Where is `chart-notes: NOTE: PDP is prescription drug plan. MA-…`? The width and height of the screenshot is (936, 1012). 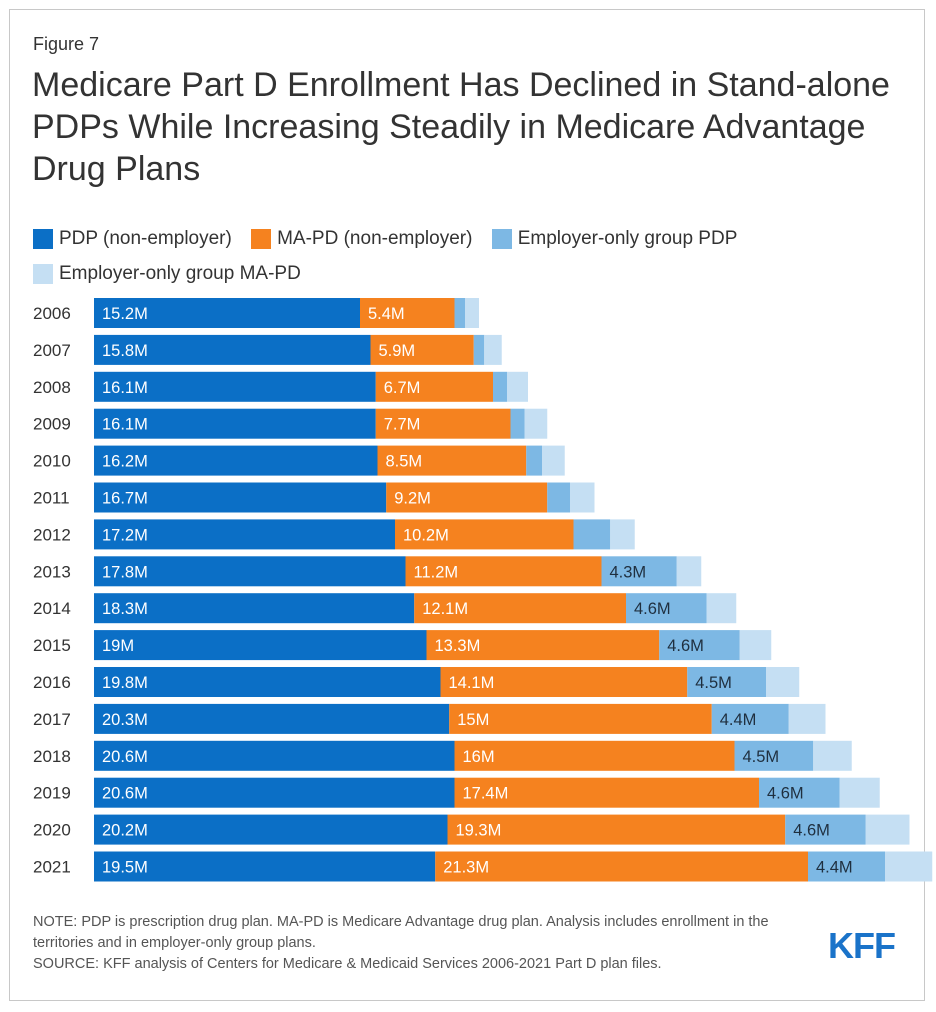 chart-notes: NOTE: PDP is prescription drug plan. MA-… is located at coordinates (413, 943).